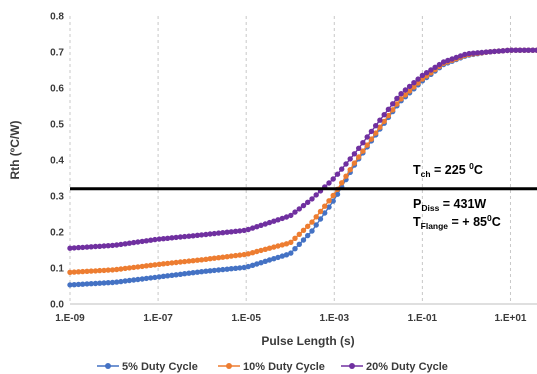 This screenshot has height=374, width=537. I want to click on annotation-tch: Tch = 225 0C, so click(448, 170).